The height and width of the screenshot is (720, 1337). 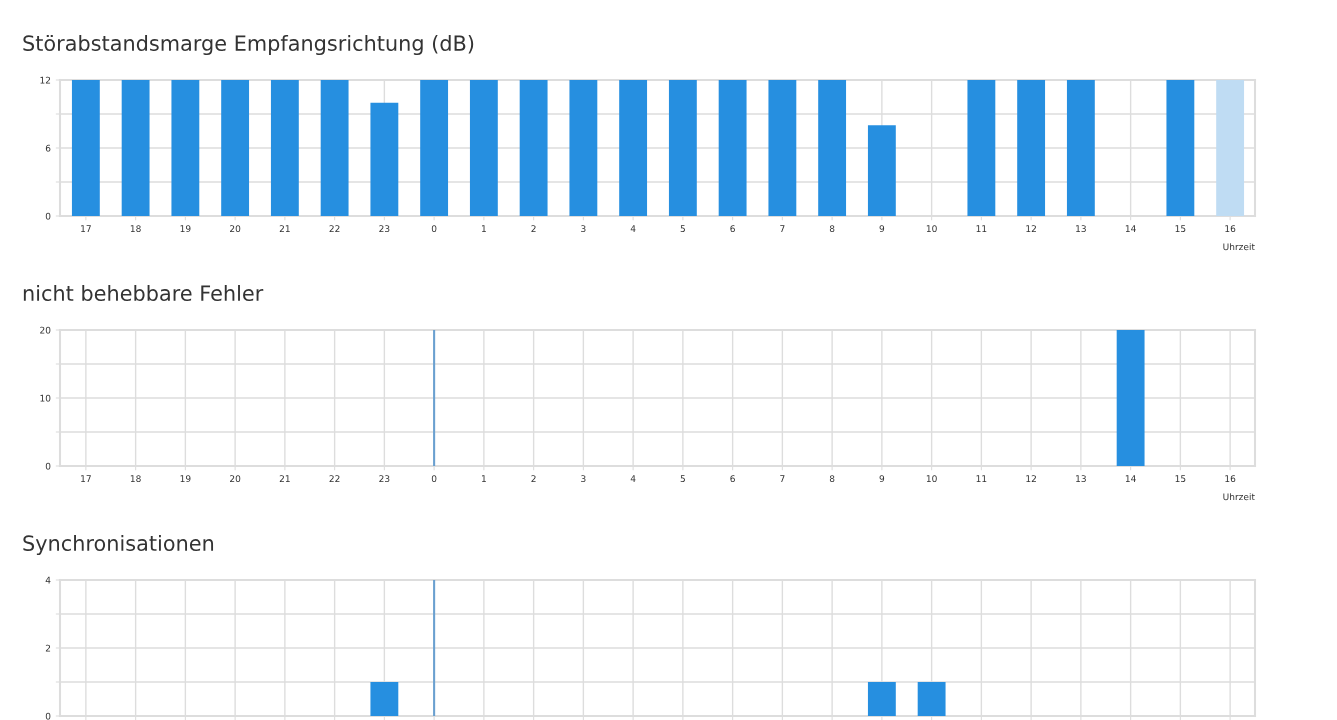 I want to click on y-tick-label: 12, so click(x=45, y=80).